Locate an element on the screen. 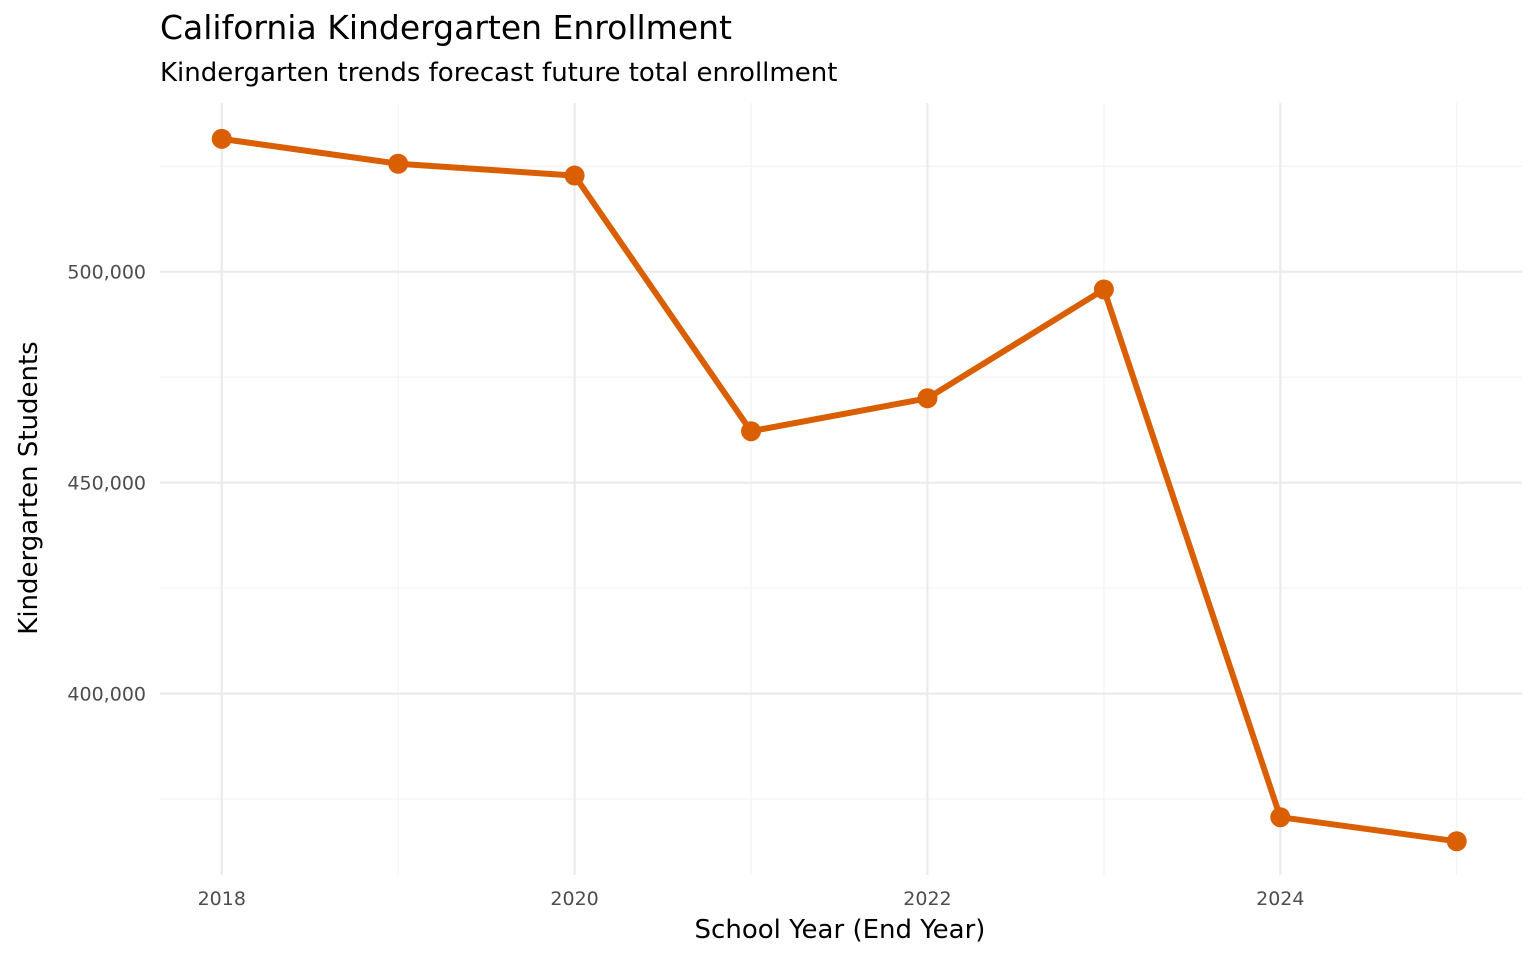  y-axis-title: Kindergarten Students is located at coordinates (29, 487).